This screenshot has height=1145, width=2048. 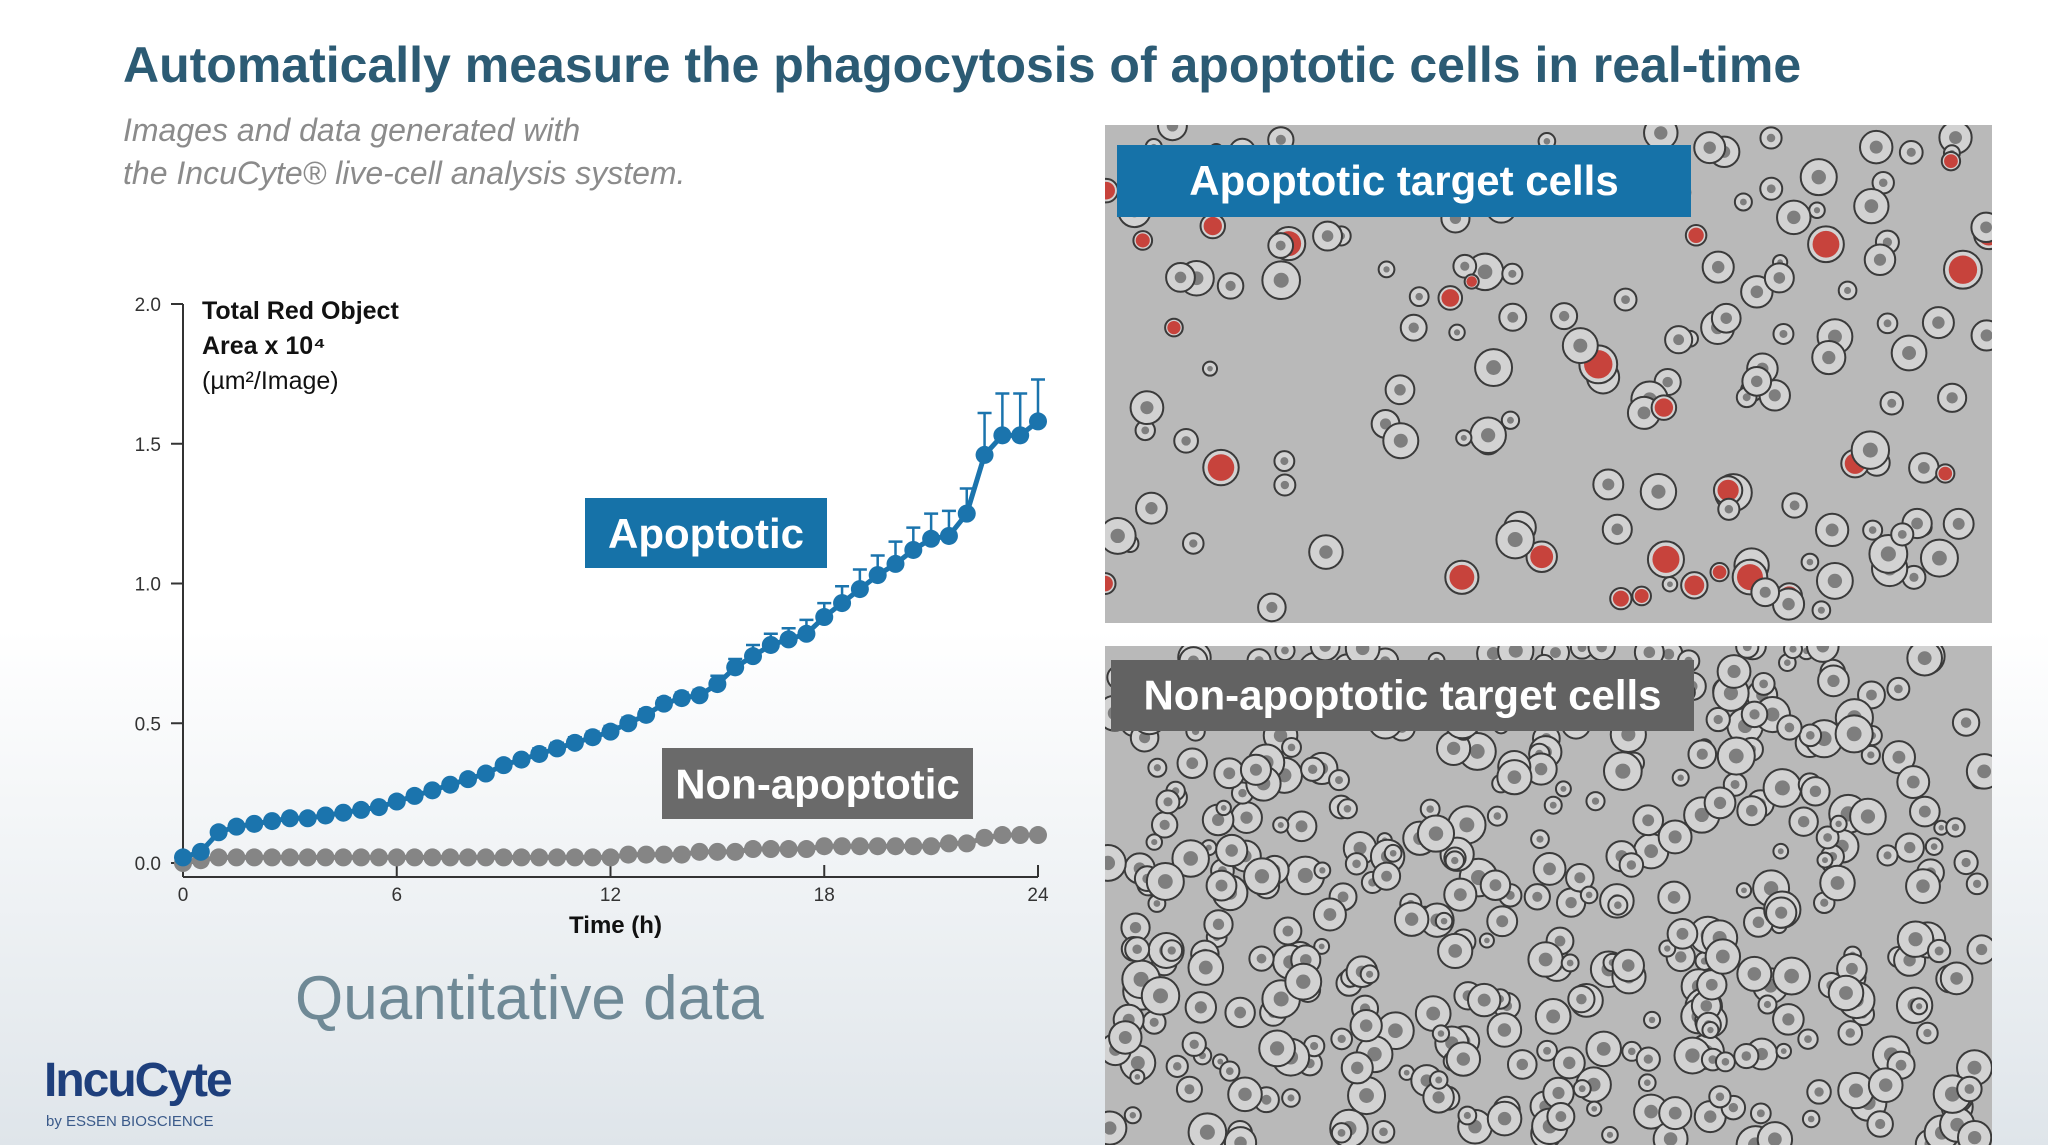 What do you see at coordinates (351, 130) in the screenshot?
I see `subtitle: Images and data generated with` at bounding box center [351, 130].